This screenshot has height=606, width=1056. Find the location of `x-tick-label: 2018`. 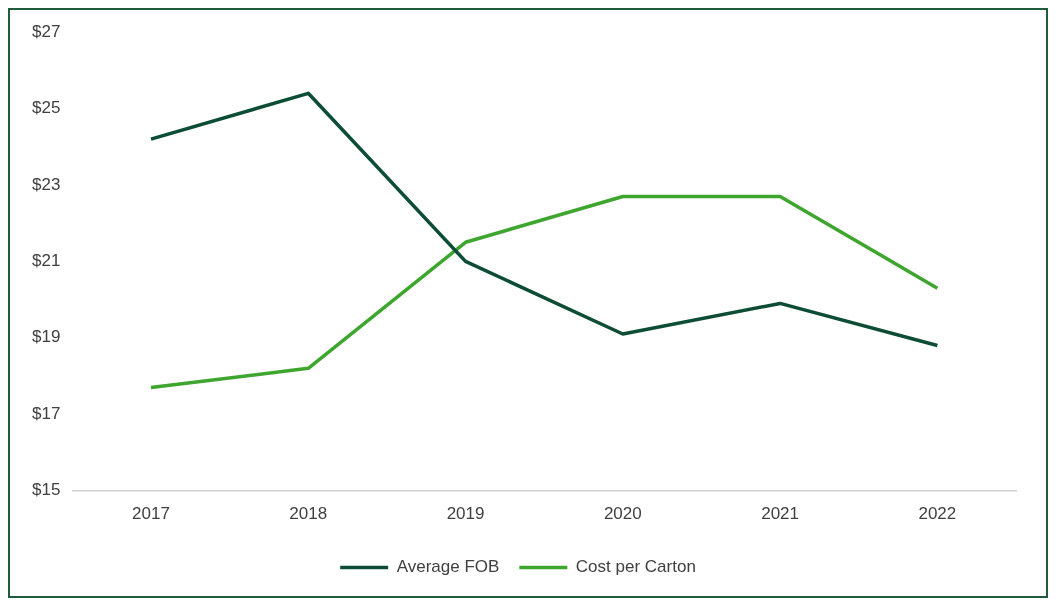

x-tick-label: 2018 is located at coordinates (308, 514).